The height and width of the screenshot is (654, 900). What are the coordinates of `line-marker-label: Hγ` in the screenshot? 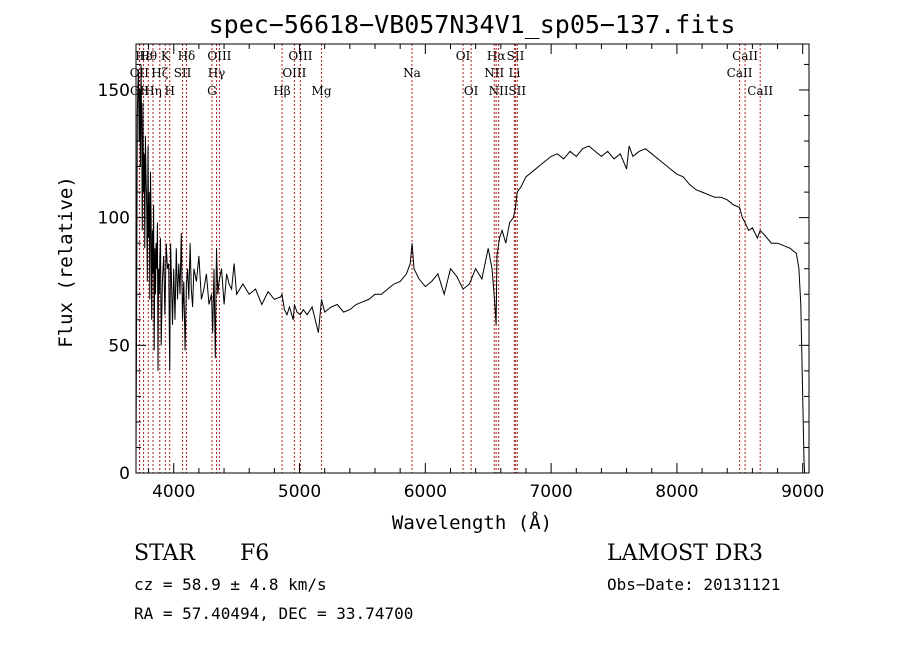 It's located at (217, 73).